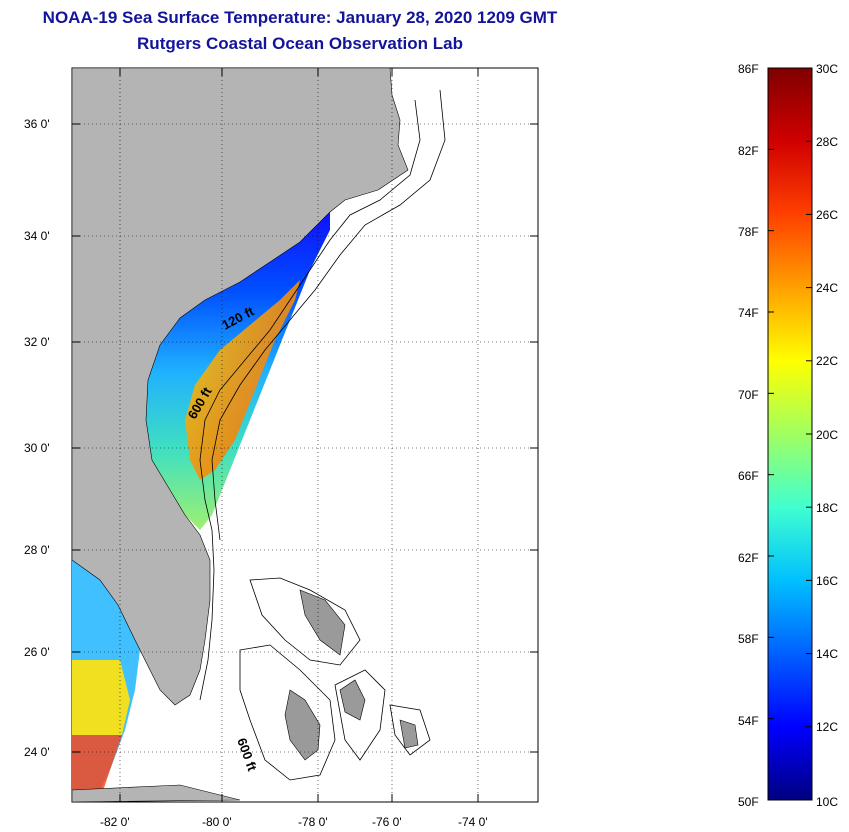 This screenshot has width=849, height=832. Describe the element at coordinates (827, 215) in the screenshot. I see `colorbar-c-label: 26C` at that location.